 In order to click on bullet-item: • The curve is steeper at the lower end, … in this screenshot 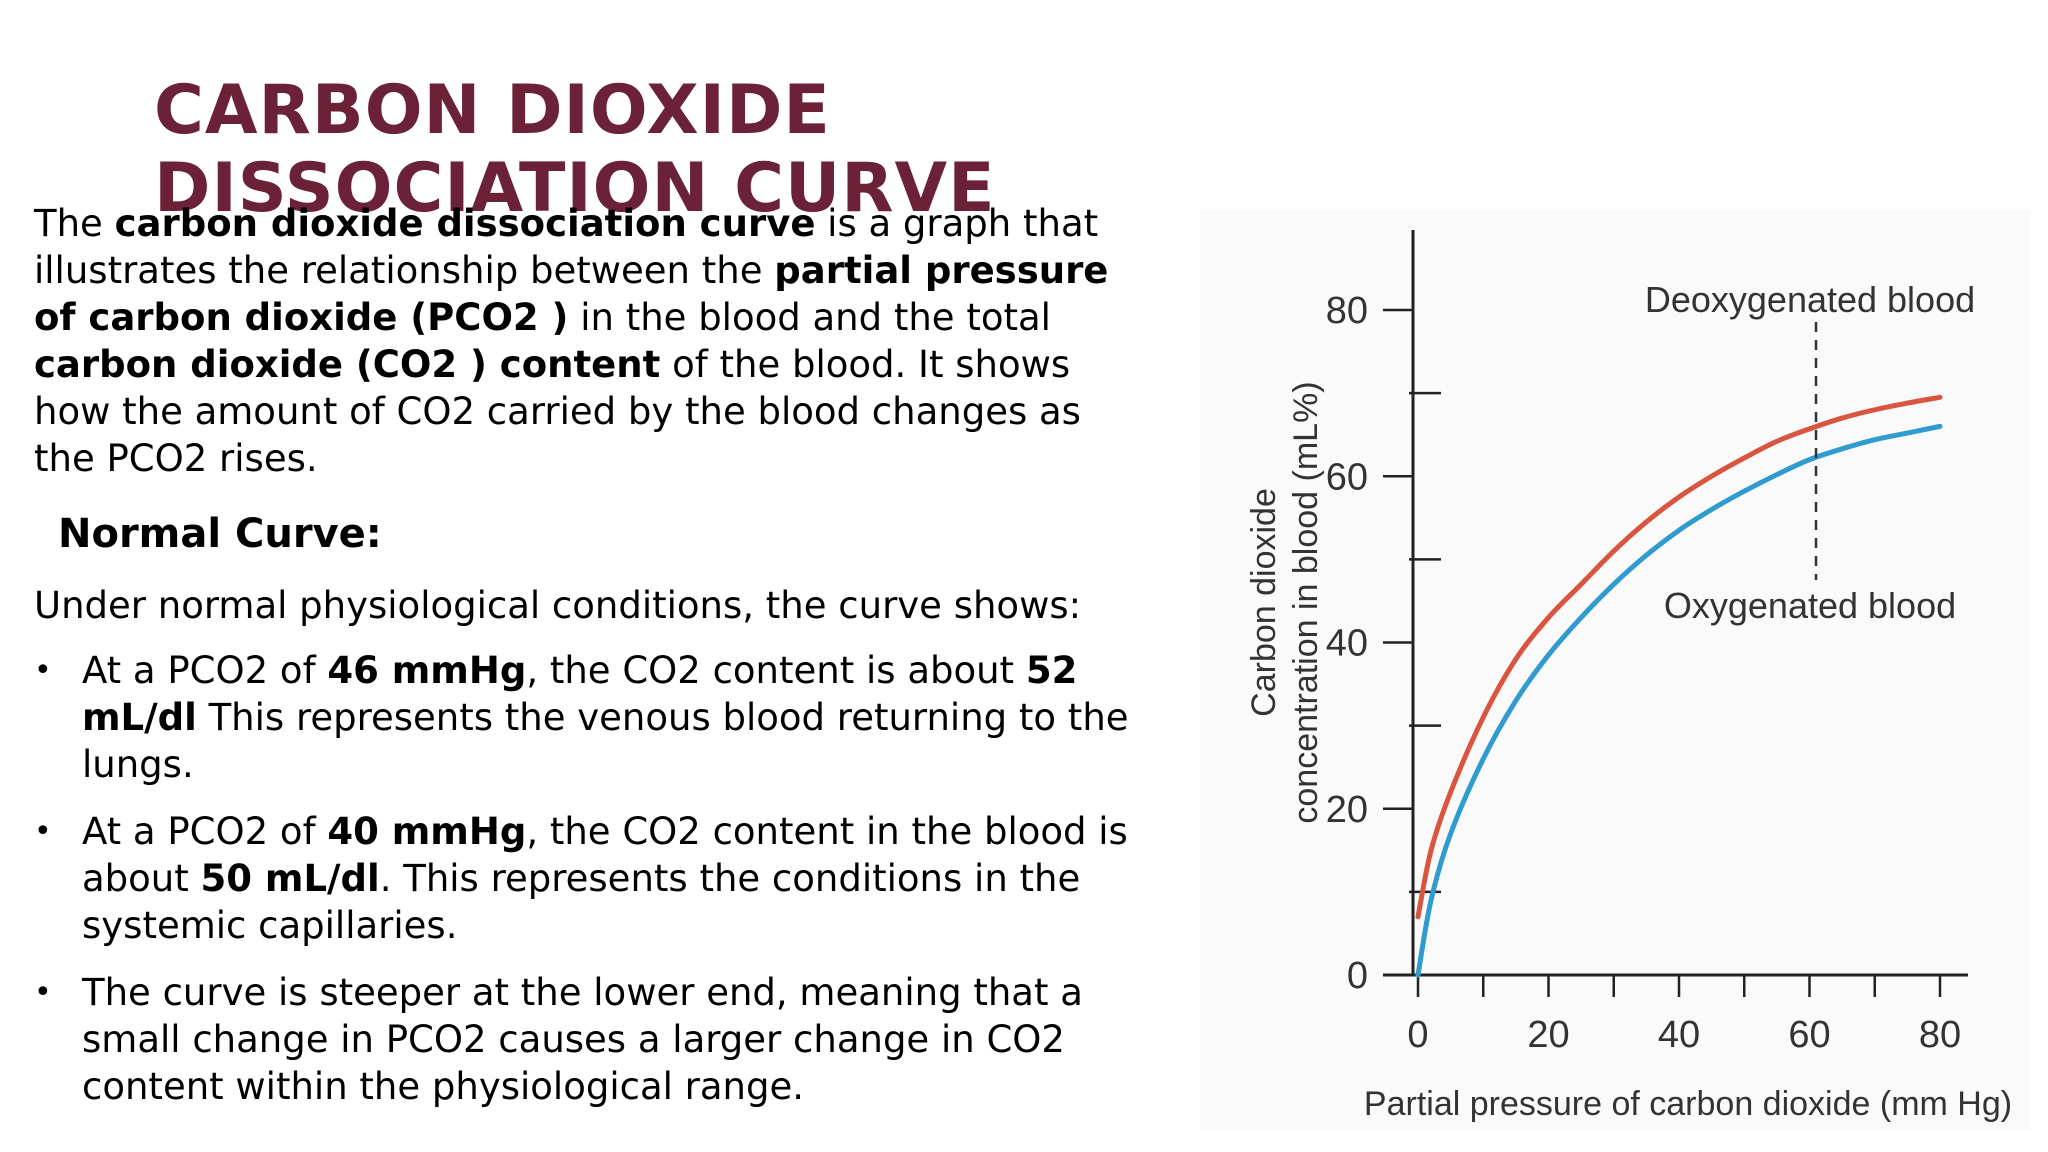, I will do `click(584, 1039)`.